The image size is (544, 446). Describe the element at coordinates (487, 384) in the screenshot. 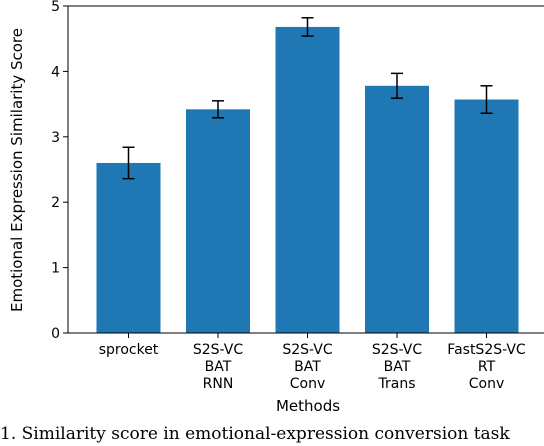

I see `x-tick-label-5-line-3: Conv` at that location.